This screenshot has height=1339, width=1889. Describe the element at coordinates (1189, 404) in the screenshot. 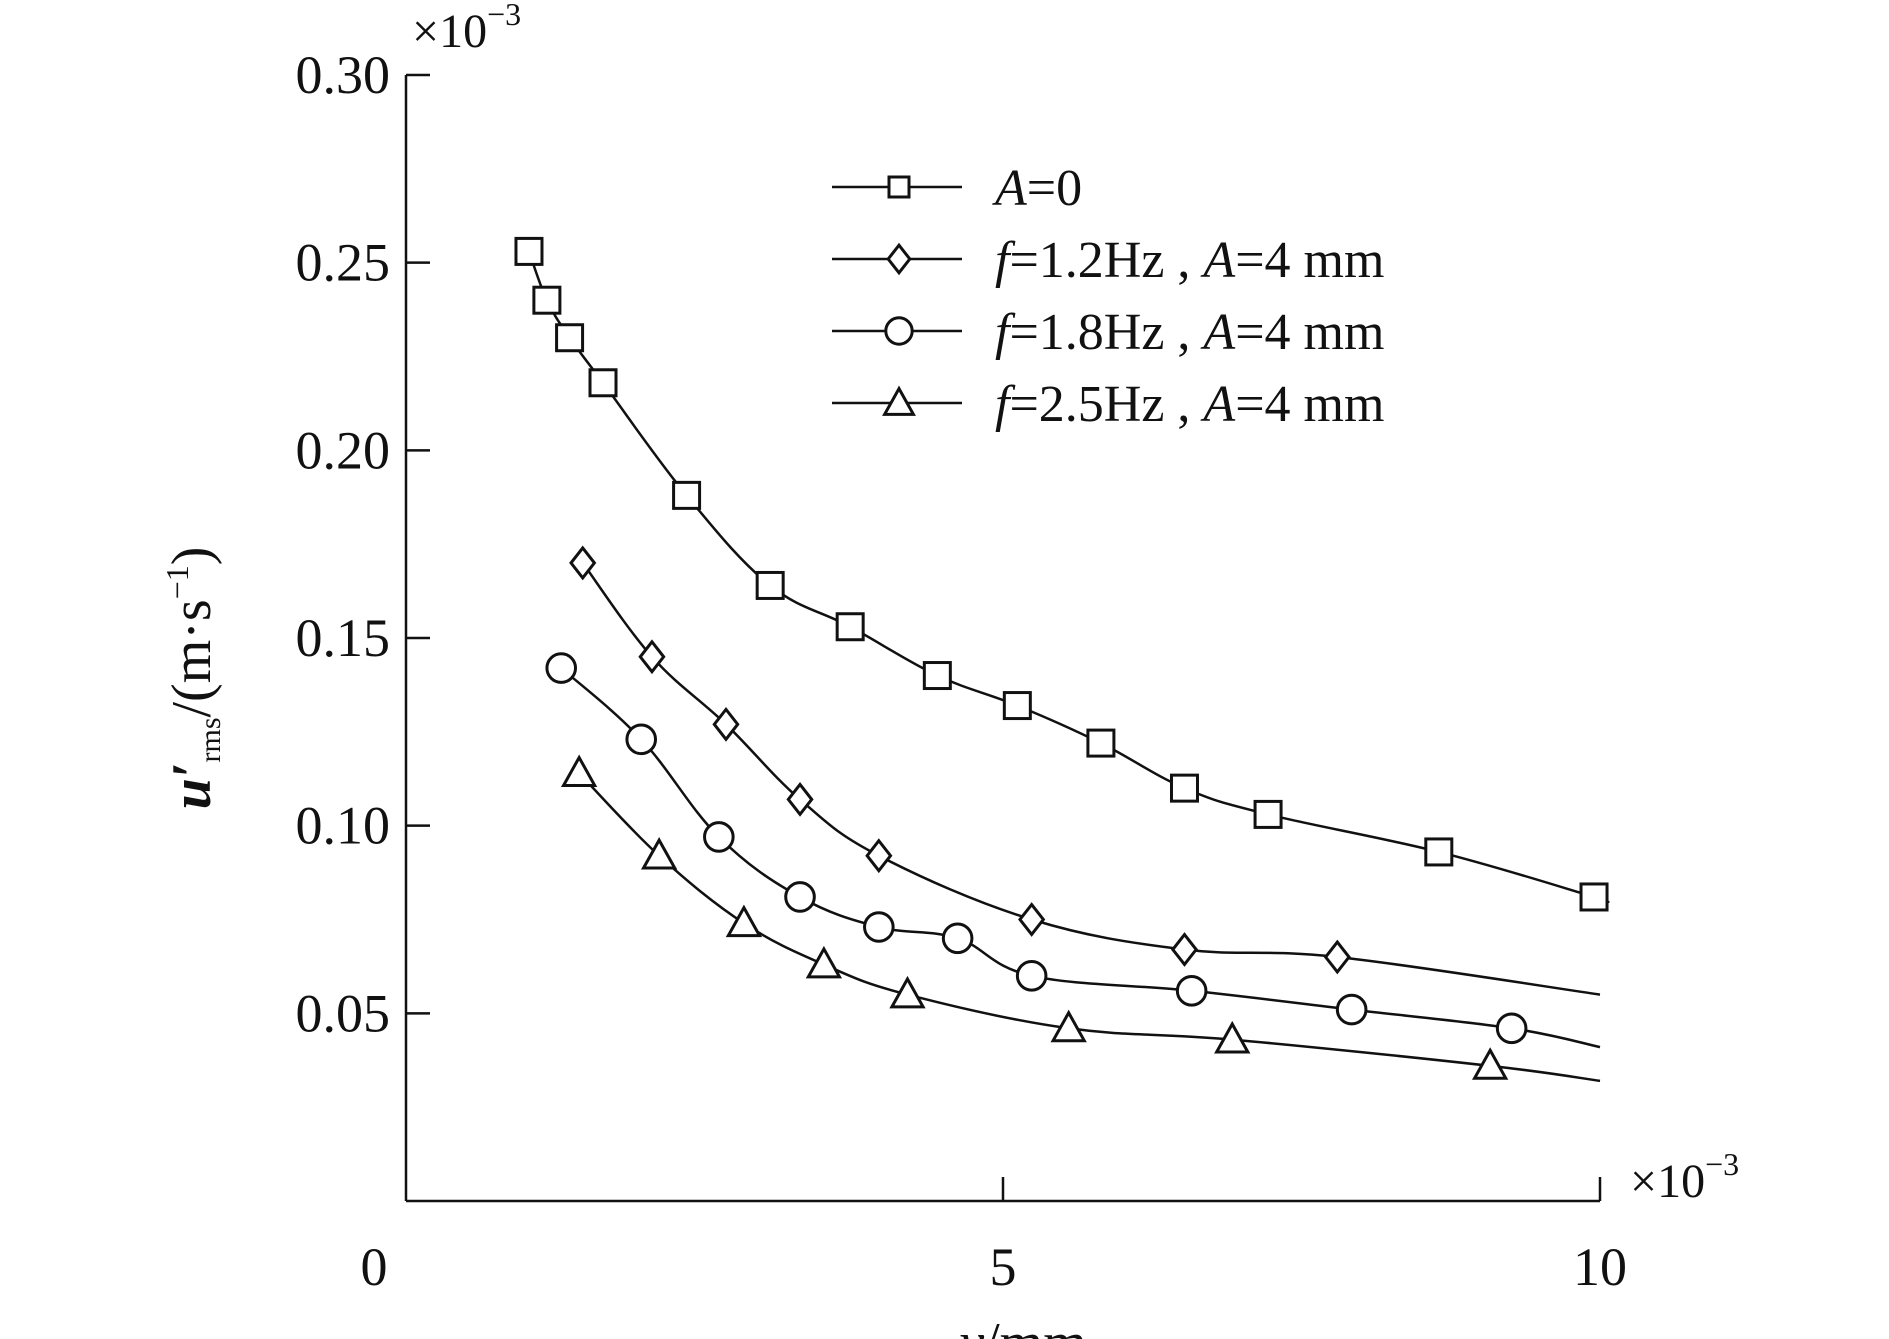

I see `legend-label-triangle: f=2.5Hz , A=4 mm` at that location.